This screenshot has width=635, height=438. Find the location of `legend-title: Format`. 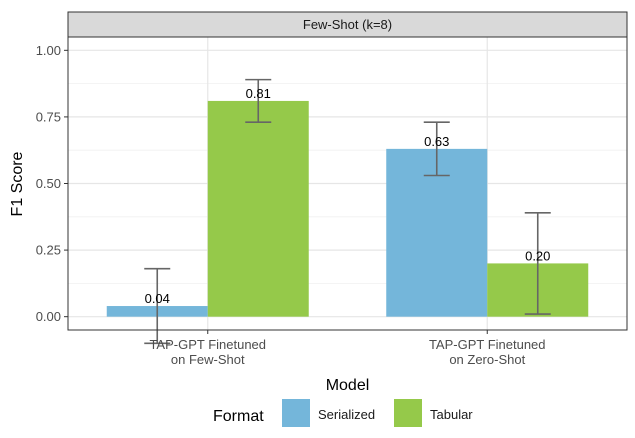

legend-title: Format is located at coordinates (238, 416).